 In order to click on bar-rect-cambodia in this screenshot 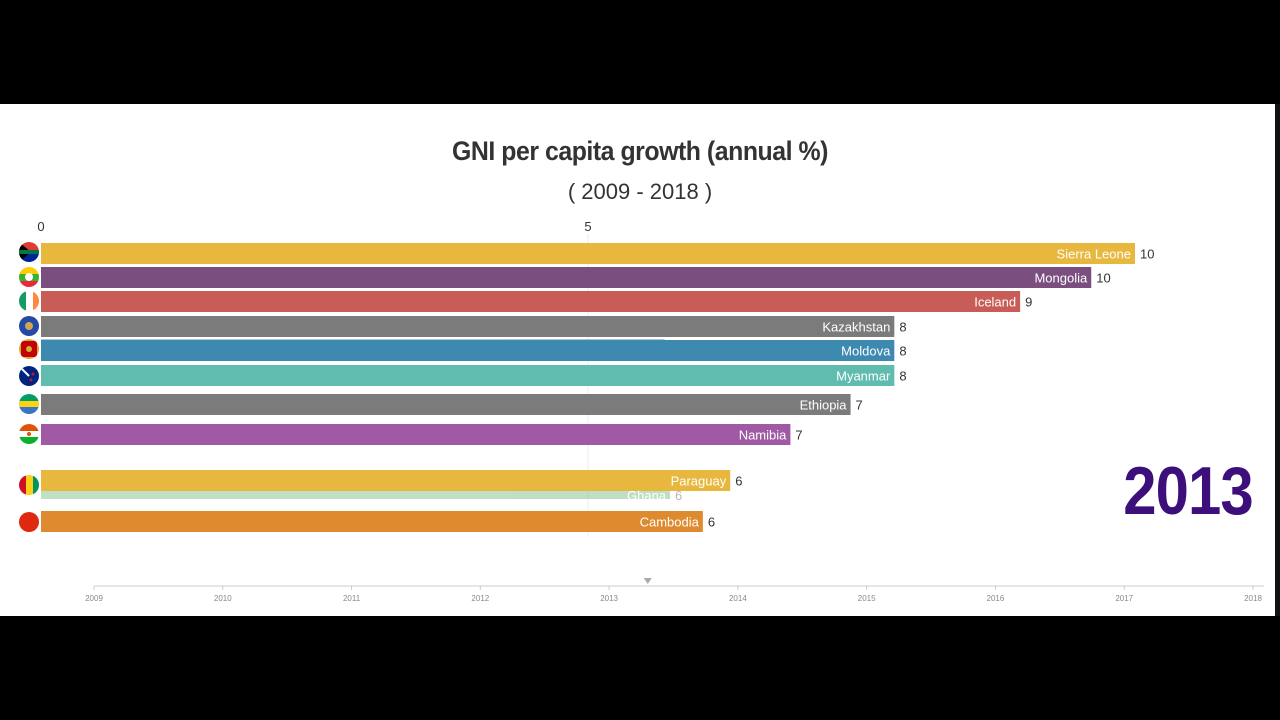, I will do `click(372, 521)`.